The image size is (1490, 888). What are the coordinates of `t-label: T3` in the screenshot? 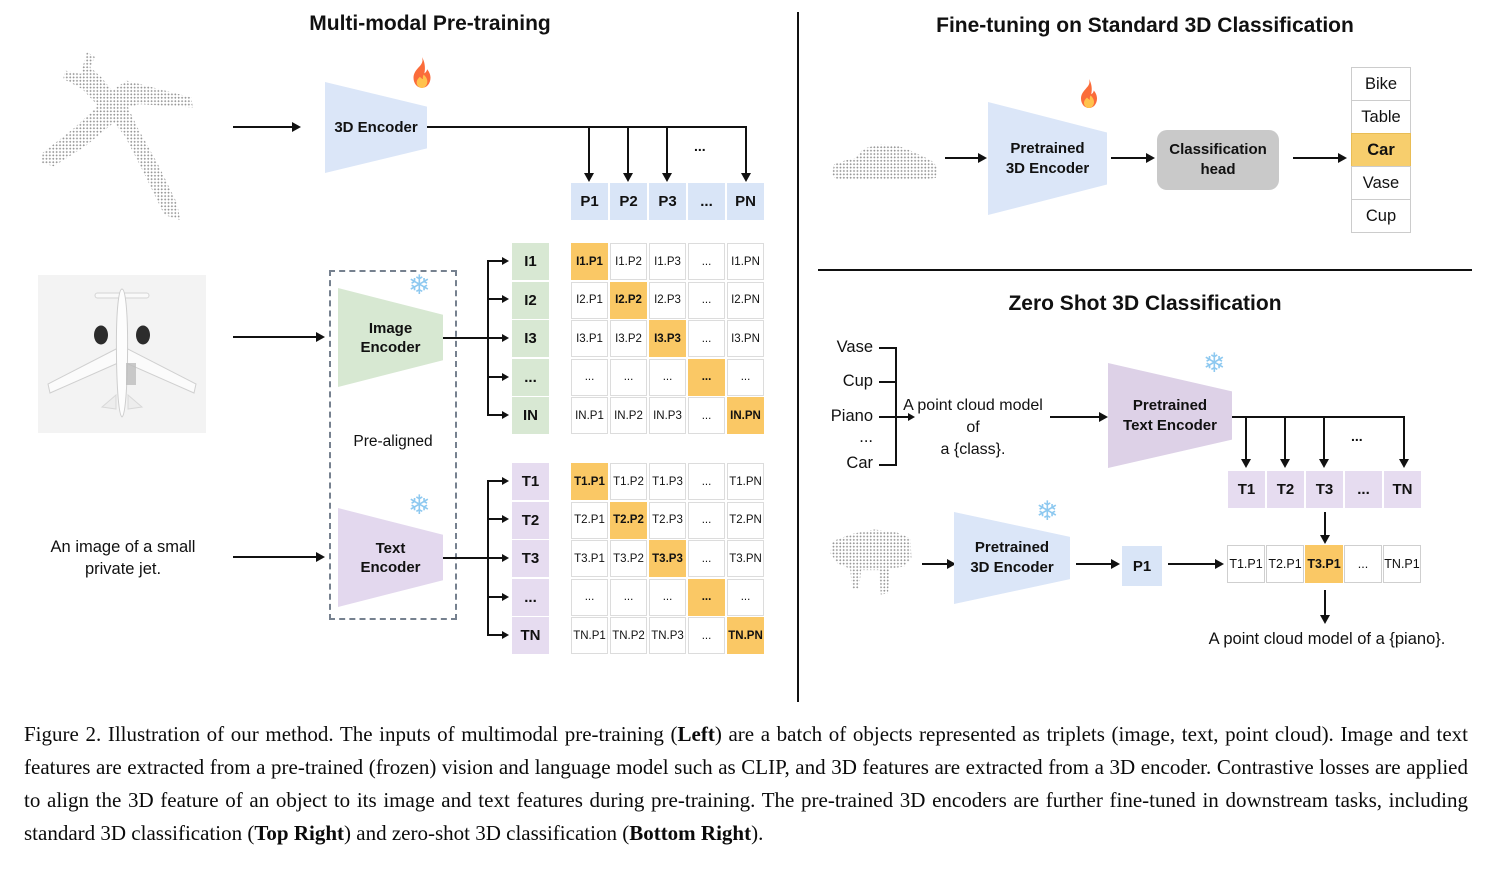 It's located at (530, 558).